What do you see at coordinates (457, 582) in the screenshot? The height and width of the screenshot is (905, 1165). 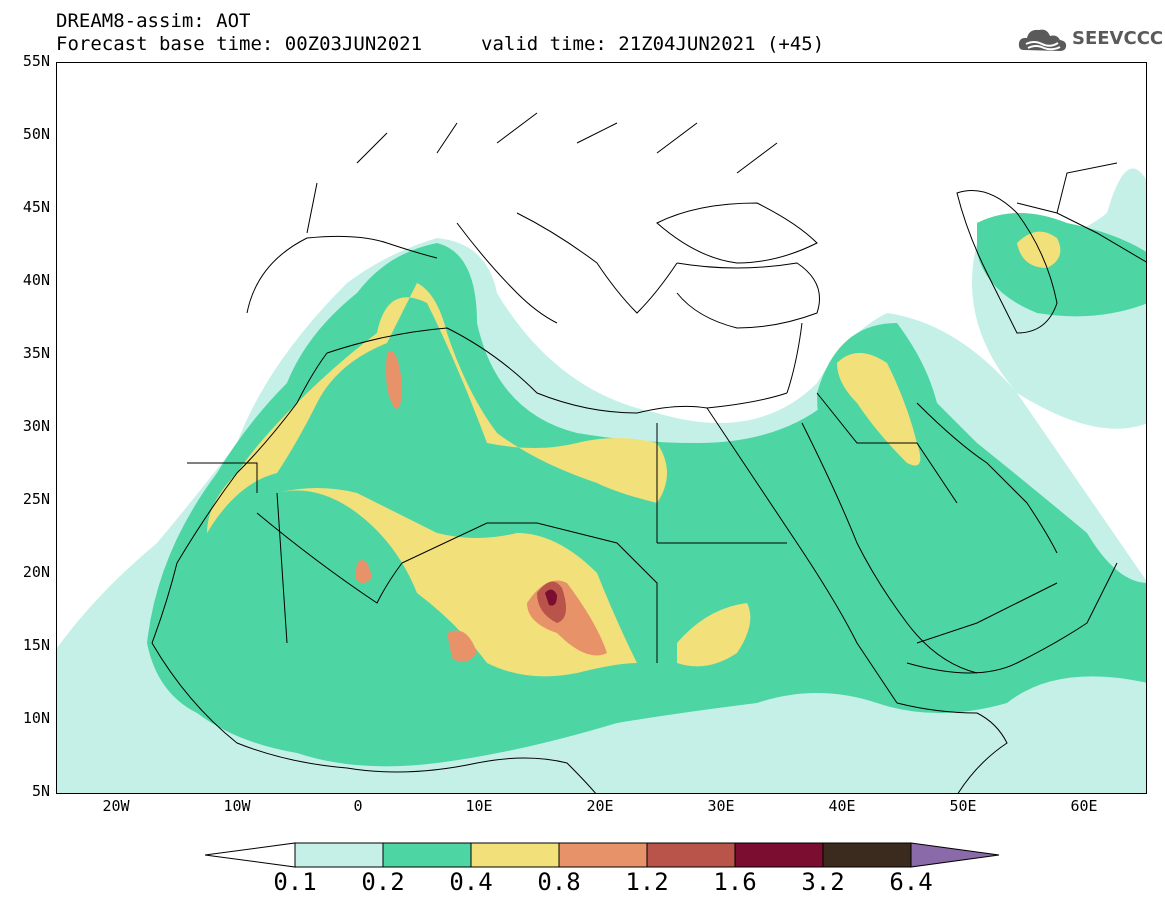 I see `aot-0.4-0.8-region-sahel` at bounding box center [457, 582].